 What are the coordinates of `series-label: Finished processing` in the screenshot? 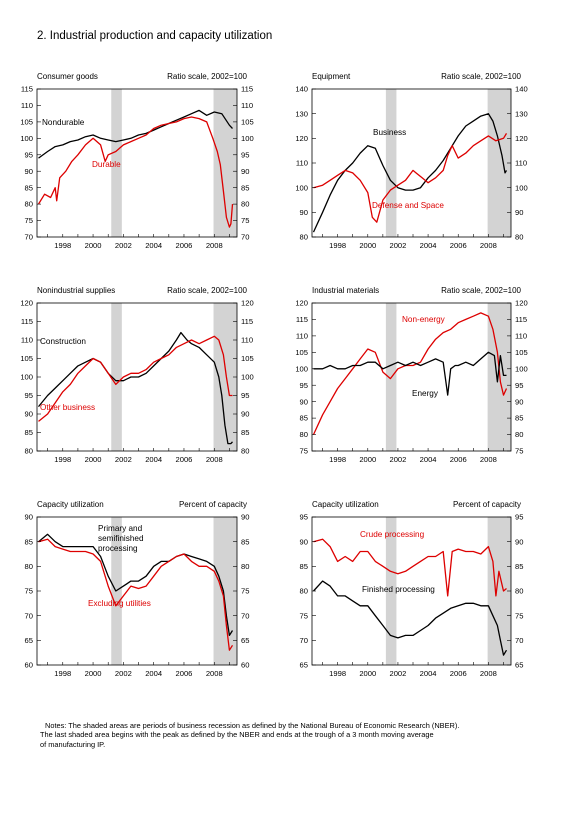 It's located at (398, 589).